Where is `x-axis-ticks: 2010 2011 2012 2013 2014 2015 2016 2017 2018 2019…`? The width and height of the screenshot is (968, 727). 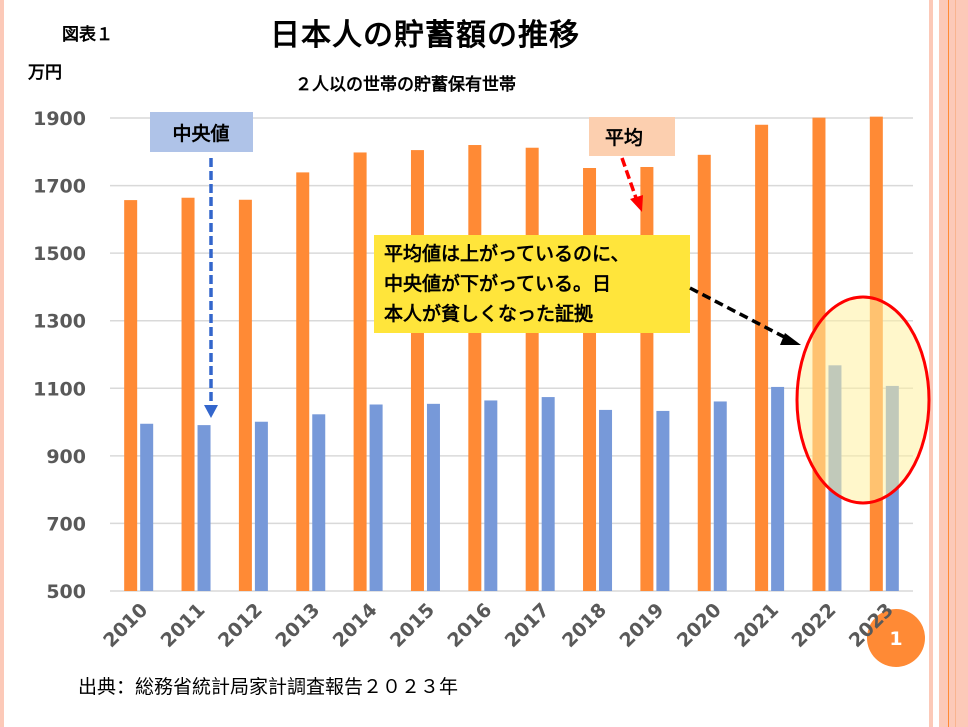
x-axis-ticks: 2010 2011 2012 2013 2014 2015 2016 2017 2018 2019… is located at coordinates (469, 625).